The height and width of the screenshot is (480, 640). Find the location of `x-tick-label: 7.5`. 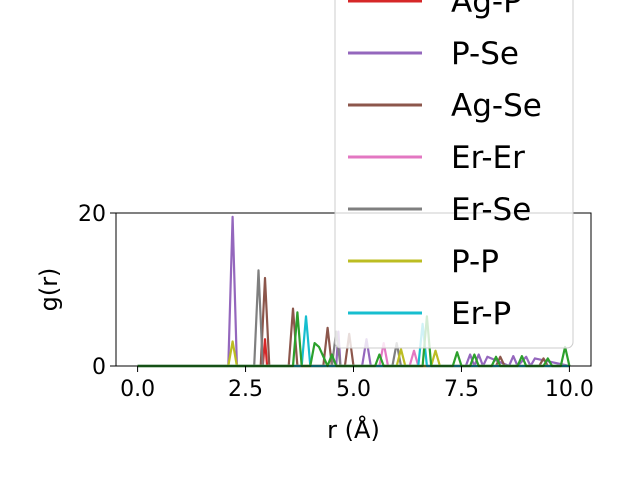

x-tick-label: 7.5 is located at coordinates (461, 389).